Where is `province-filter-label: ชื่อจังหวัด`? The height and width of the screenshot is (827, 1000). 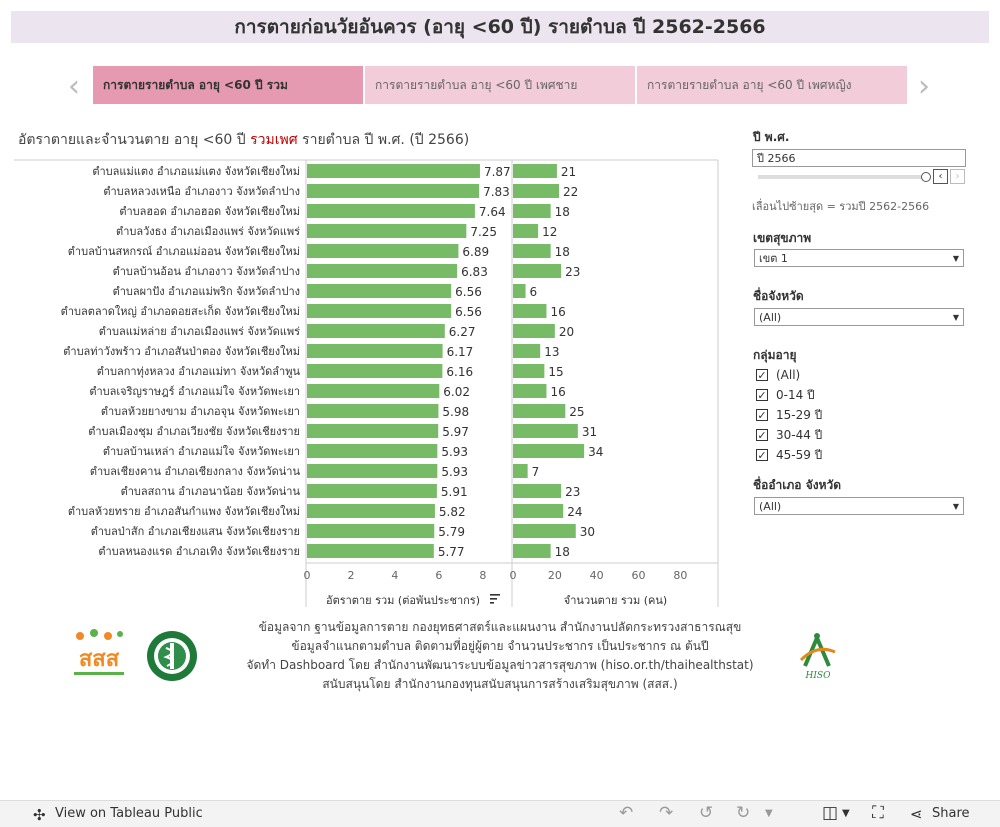 province-filter-label: ชื่อจังหวัด is located at coordinates (778, 296).